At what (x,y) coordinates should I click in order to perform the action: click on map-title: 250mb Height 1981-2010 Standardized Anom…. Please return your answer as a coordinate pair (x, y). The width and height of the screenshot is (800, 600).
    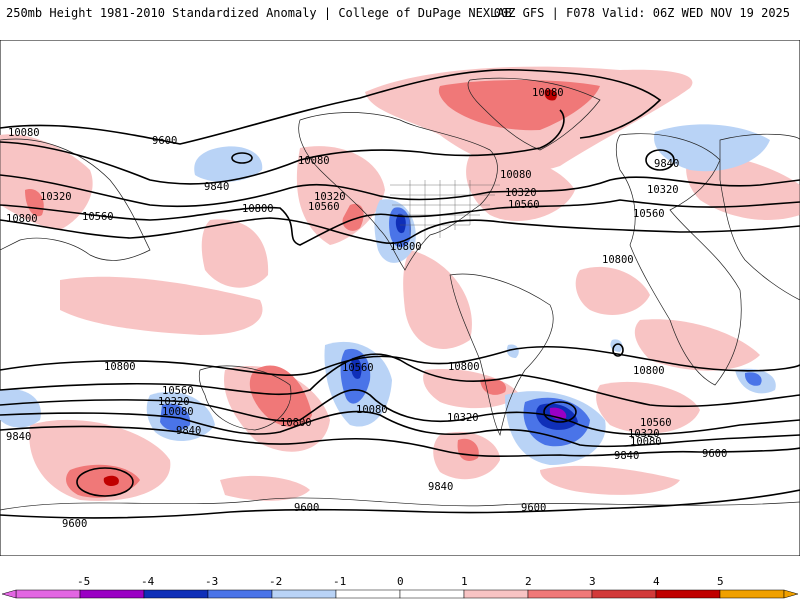
    Looking at the image, I should click on (259, 13).